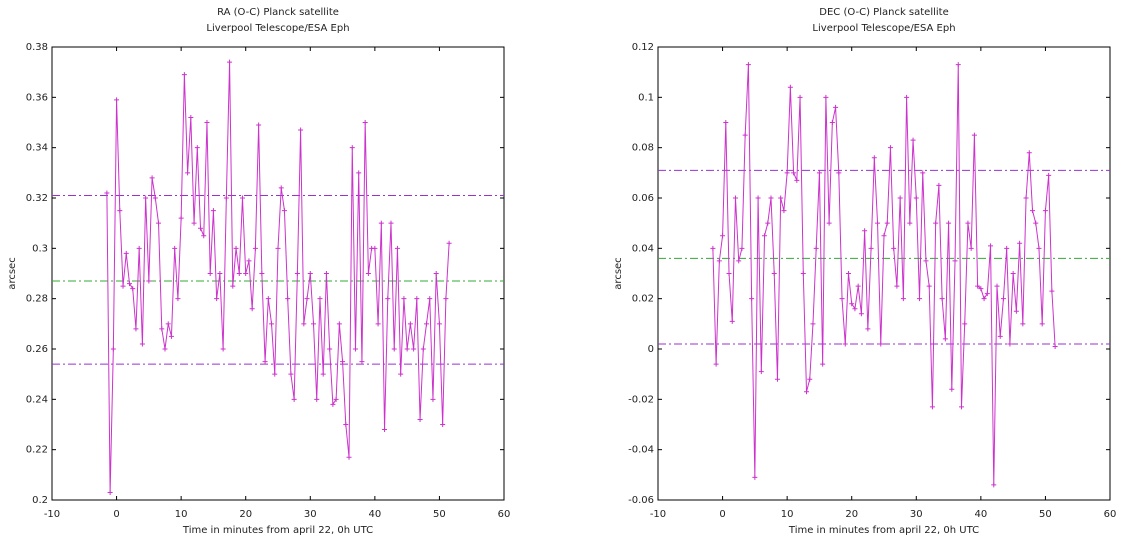 The height and width of the screenshot is (540, 1128). What do you see at coordinates (52, 514) in the screenshot?
I see `x-tick-label: -10` at bounding box center [52, 514].